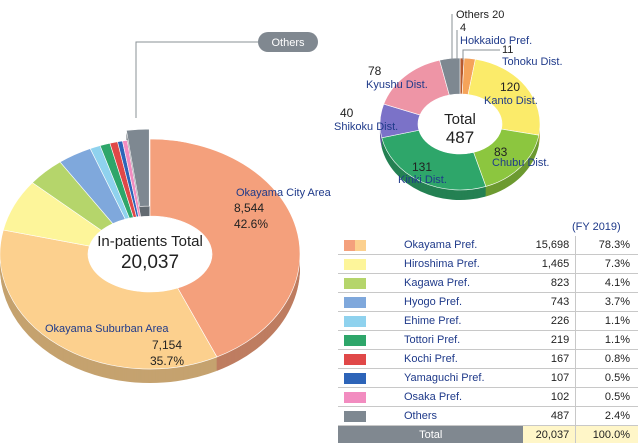 The height and width of the screenshot is (443, 640). Describe the element at coordinates (444, 283) in the screenshot. I see `table-region-name: Kagawa Pref.` at that location.